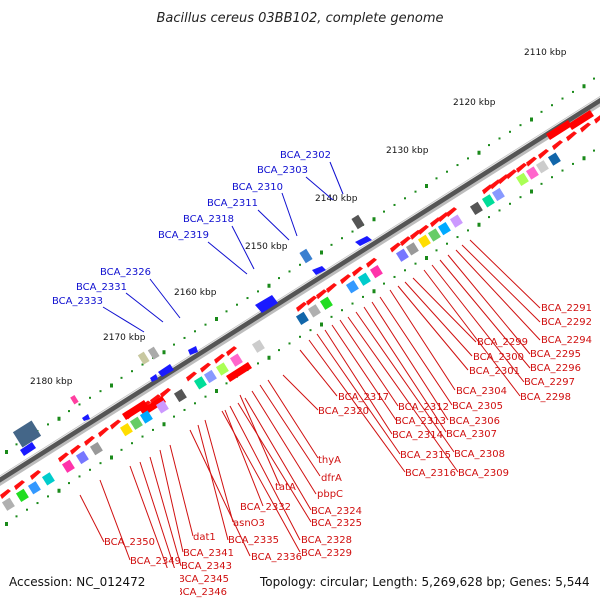  What do you see at coordinates (545, 53) in the screenshot?
I see `kbp-label: 2110 kbp` at bounding box center [545, 53].